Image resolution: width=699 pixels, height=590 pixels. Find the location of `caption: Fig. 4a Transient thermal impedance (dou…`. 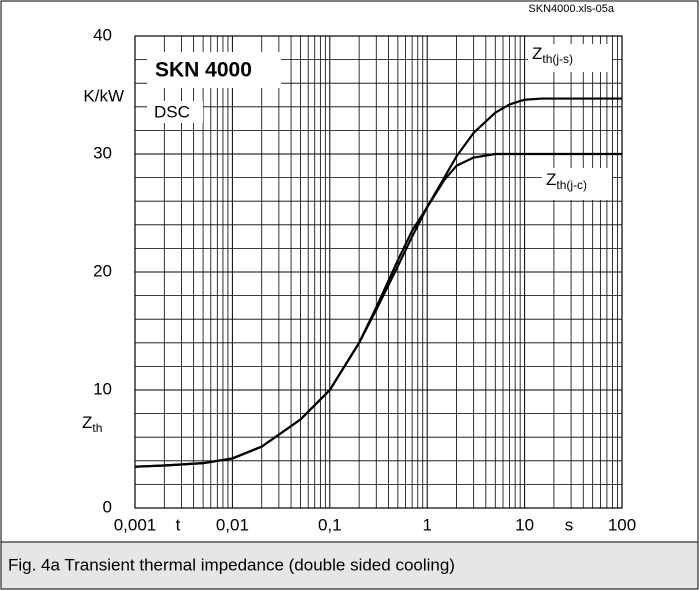

caption: Fig. 4a Transient thermal impedance (dou… is located at coordinates (231, 564).